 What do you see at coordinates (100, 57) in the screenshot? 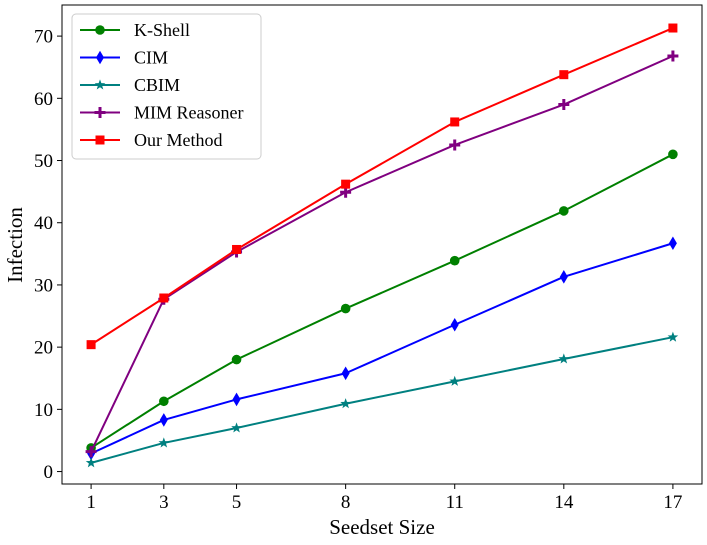
I see `legend-marker-cim` at bounding box center [100, 57].